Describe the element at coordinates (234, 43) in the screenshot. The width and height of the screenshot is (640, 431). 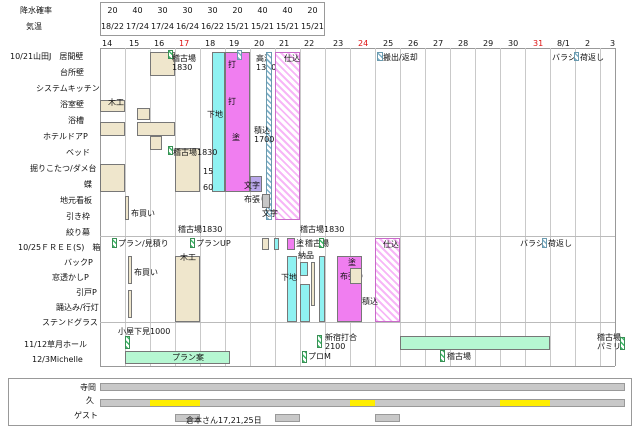
I see `date-cell: 19` at that location.